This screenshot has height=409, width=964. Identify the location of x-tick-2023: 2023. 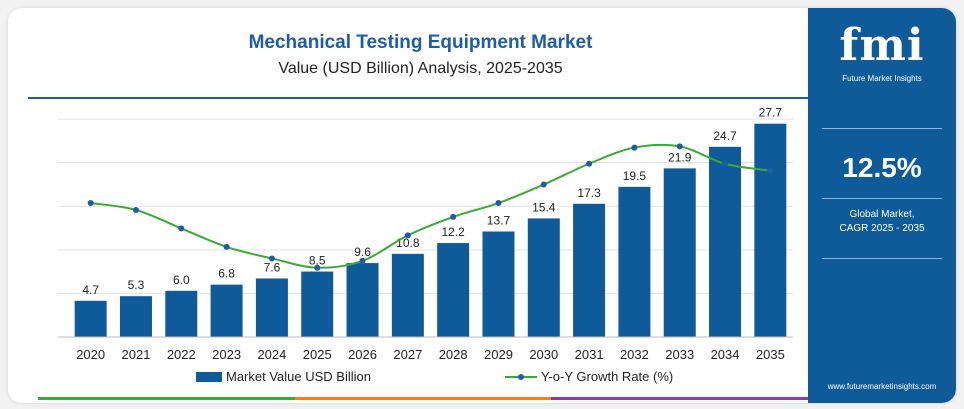
(226, 354).